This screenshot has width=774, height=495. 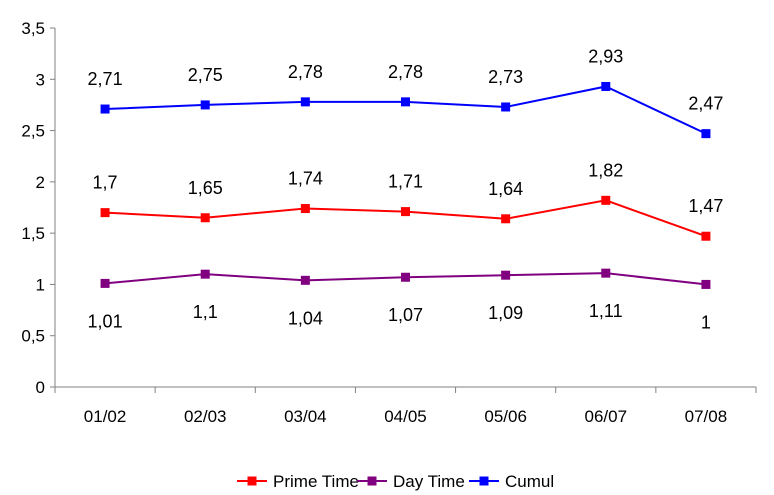 I want to click on data-label-day-time: 1,04, so click(x=305, y=318).